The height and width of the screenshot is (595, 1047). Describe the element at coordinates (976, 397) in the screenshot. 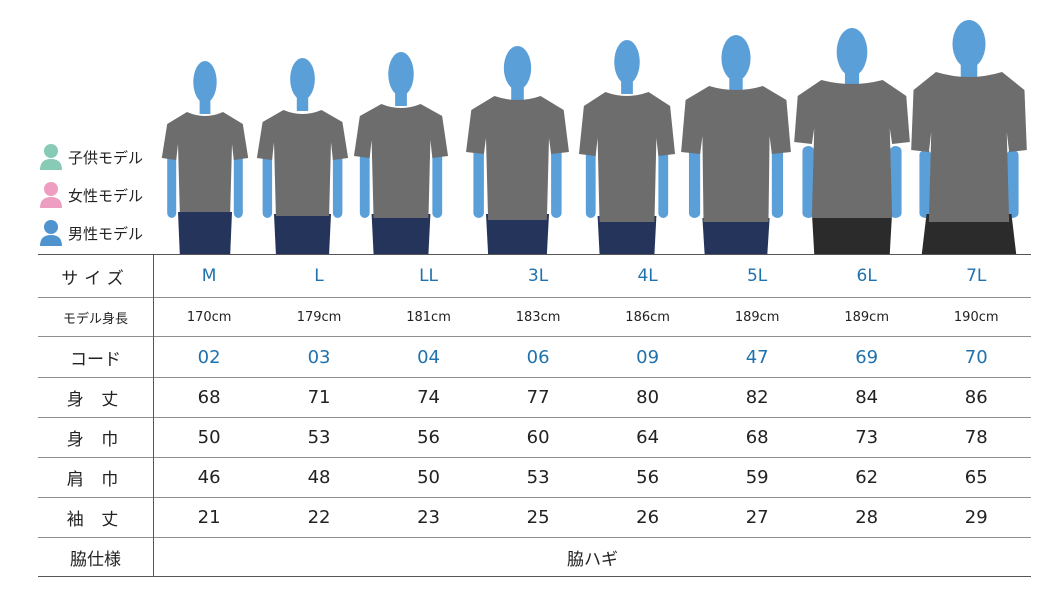

I see `body-length-cell: 86` at that location.